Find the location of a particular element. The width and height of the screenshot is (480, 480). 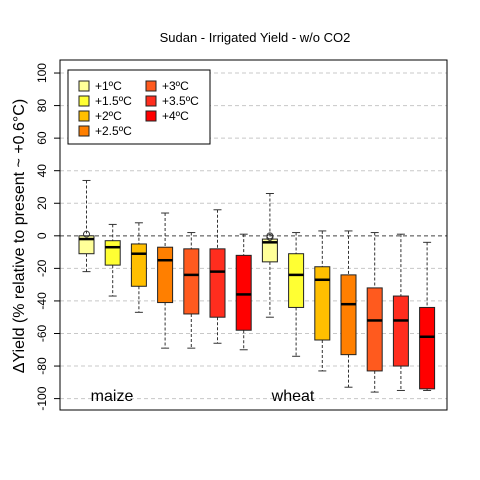

legend-box is located at coordinates (139, 107).